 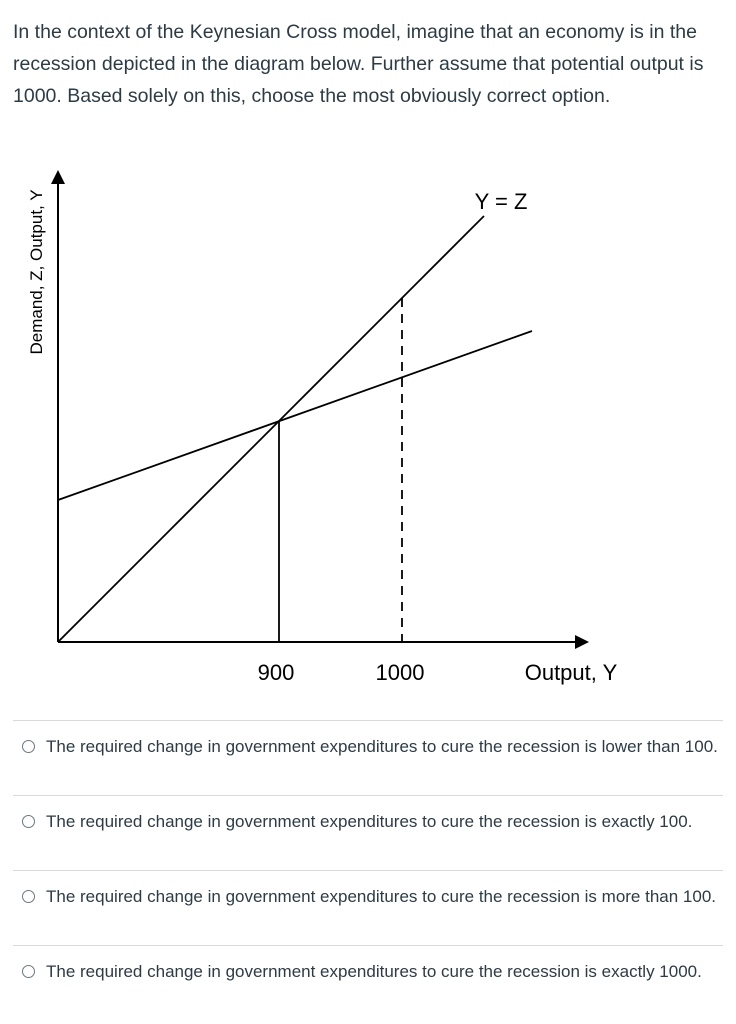 I want to click on tick-label-1000: 1000, so click(x=400, y=672).